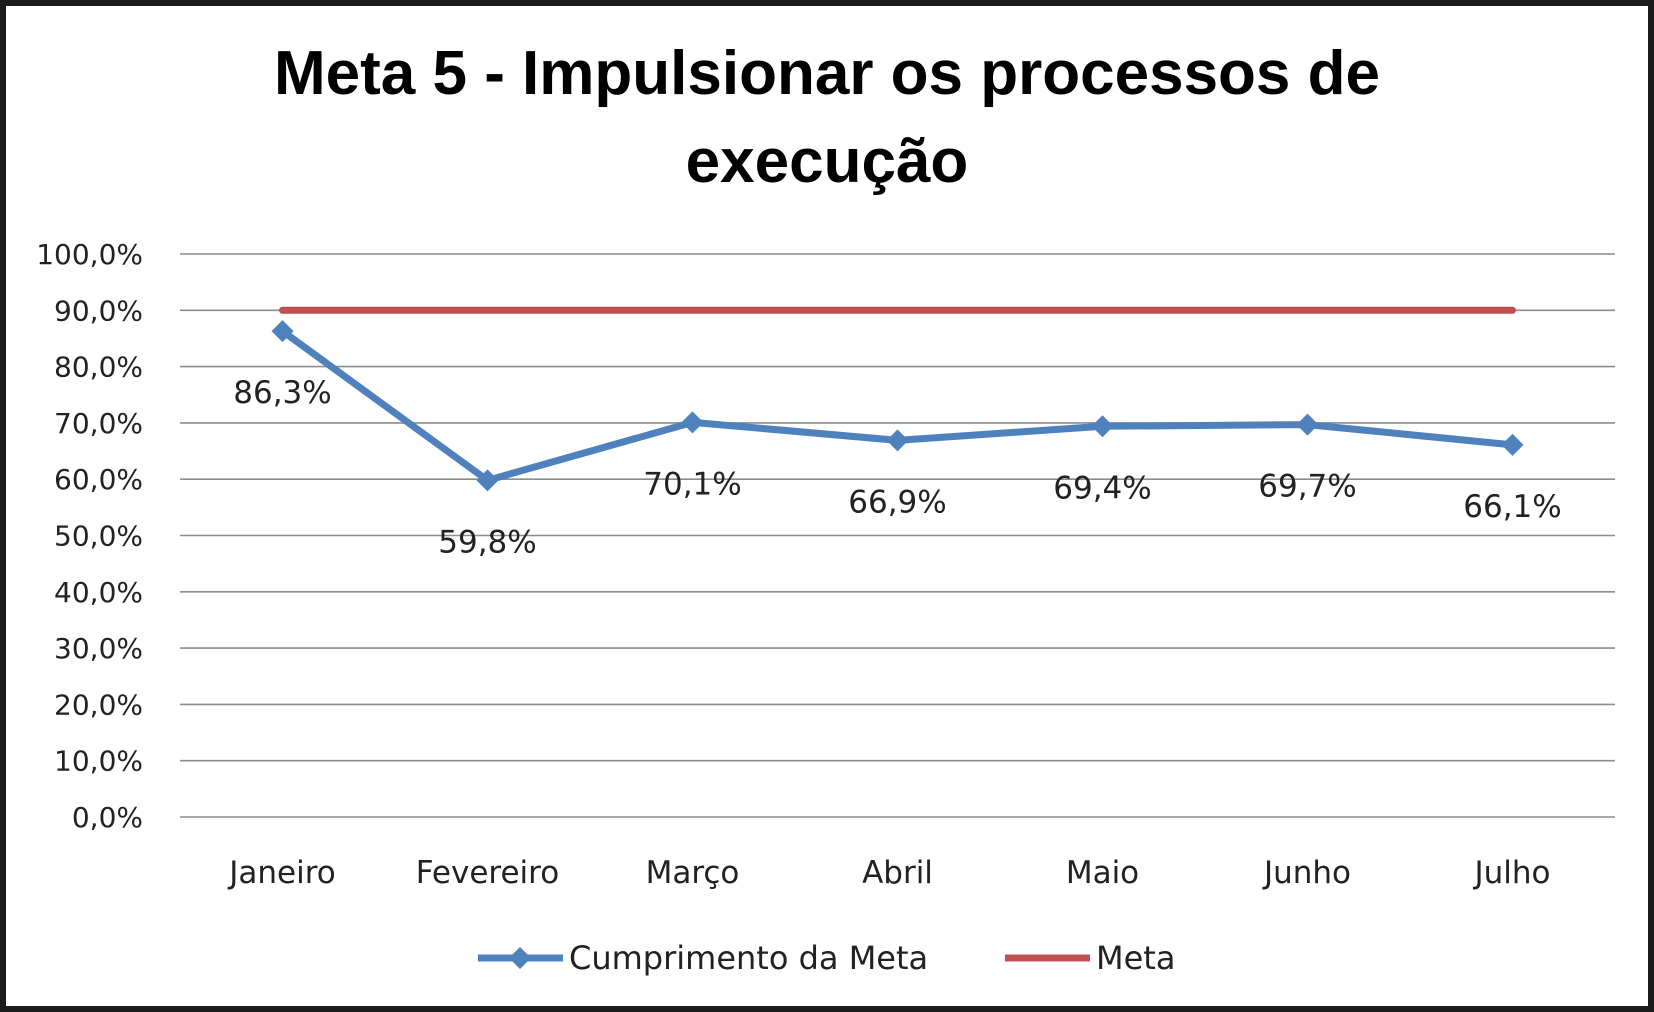  Describe the element at coordinates (98, 592) in the screenshot. I see `y-tick-label: 40,0%` at that location.